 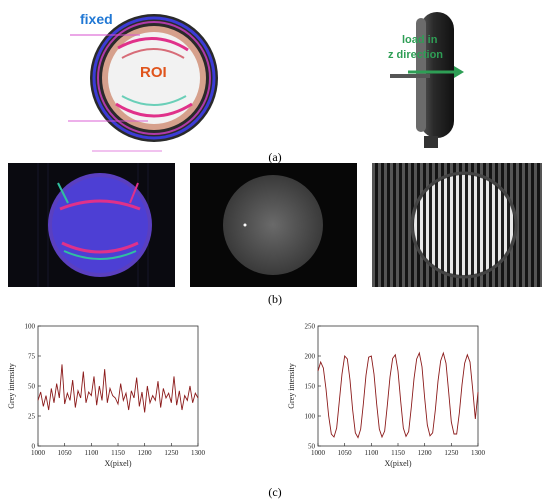 What do you see at coordinates (415, 48) in the screenshot?
I see `load-label: load in z direction` at bounding box center [415, 48].